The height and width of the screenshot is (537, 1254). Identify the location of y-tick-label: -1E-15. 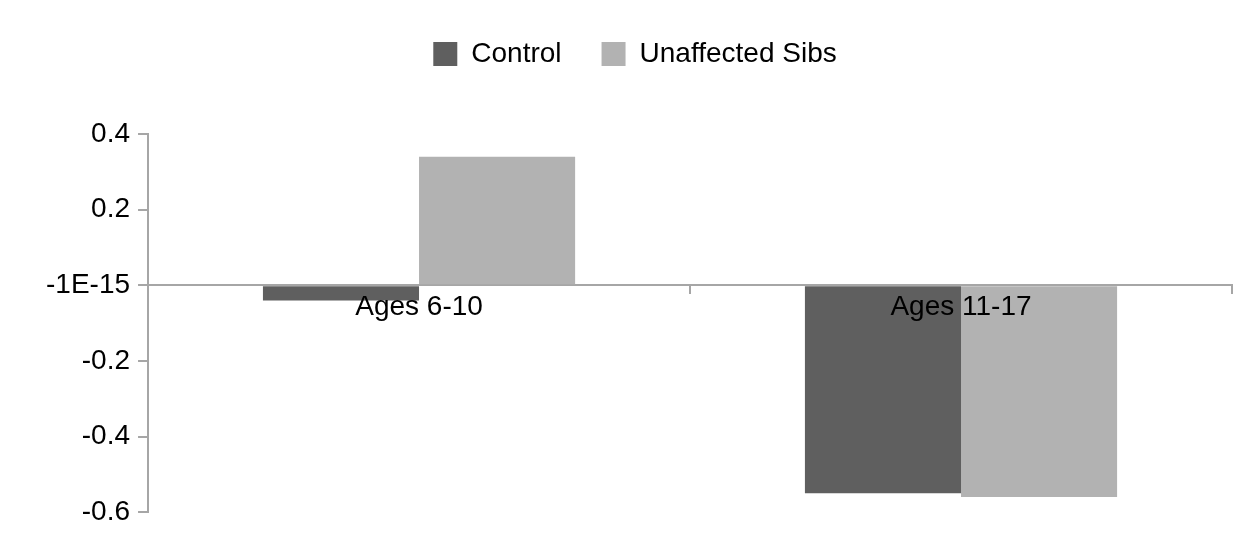
(88, 283).